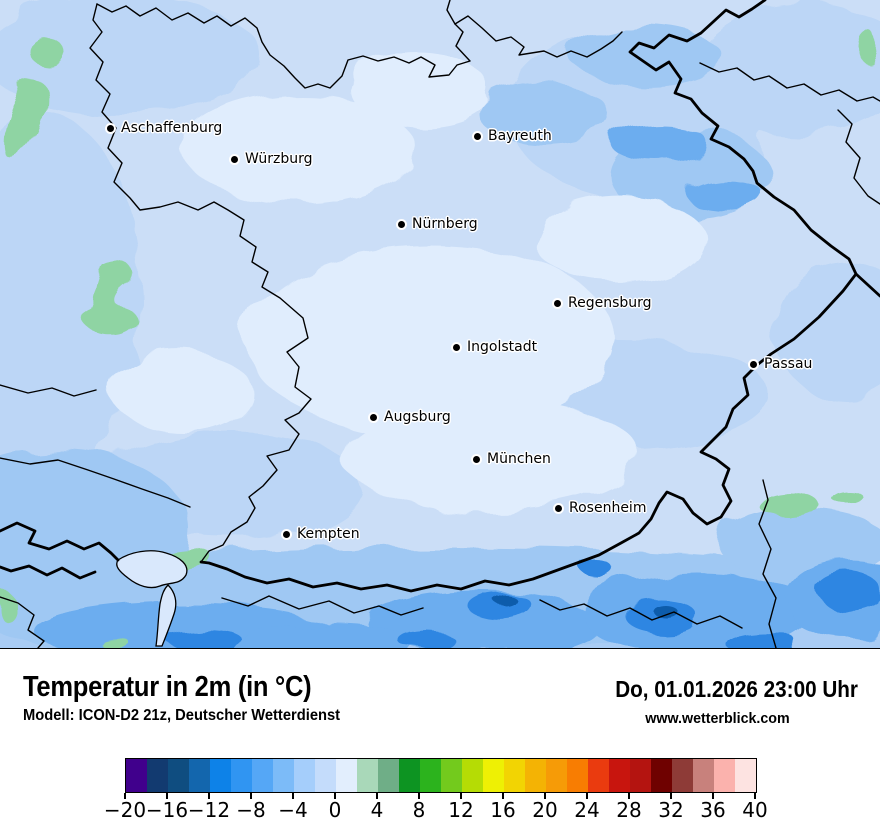 The image size is (880, 830). Describe the element at coordinates (713, 810) in the screenshot. I see `legend-tick-label: 36` at that location.